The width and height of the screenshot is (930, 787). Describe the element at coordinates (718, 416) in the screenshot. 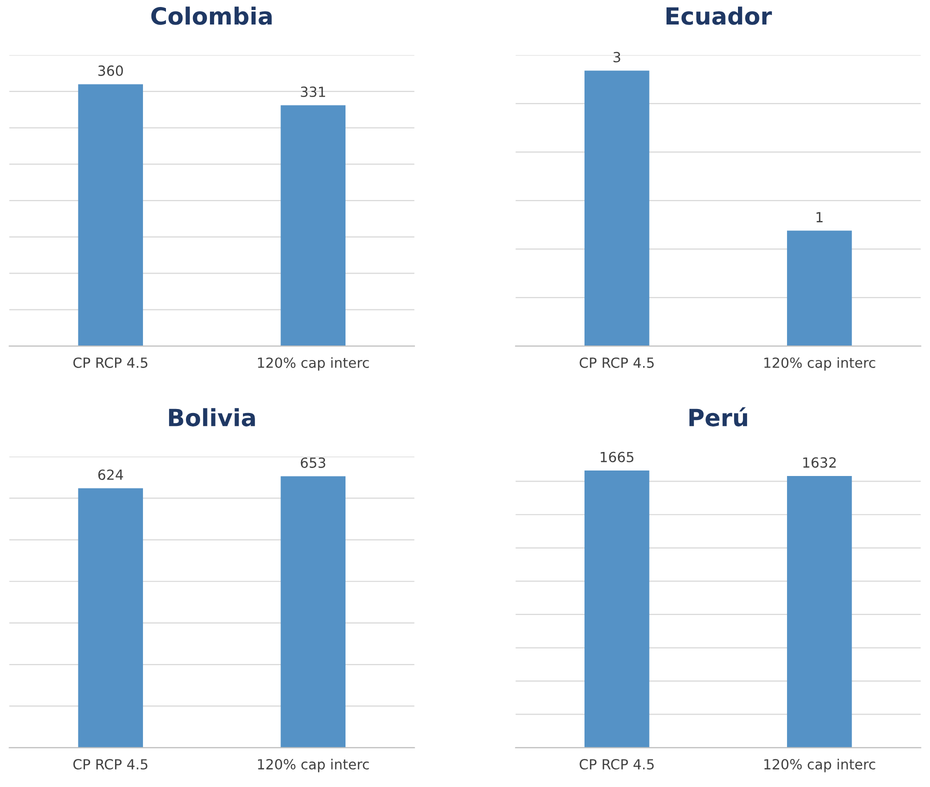

I see `chart-title: Perú` at that location.